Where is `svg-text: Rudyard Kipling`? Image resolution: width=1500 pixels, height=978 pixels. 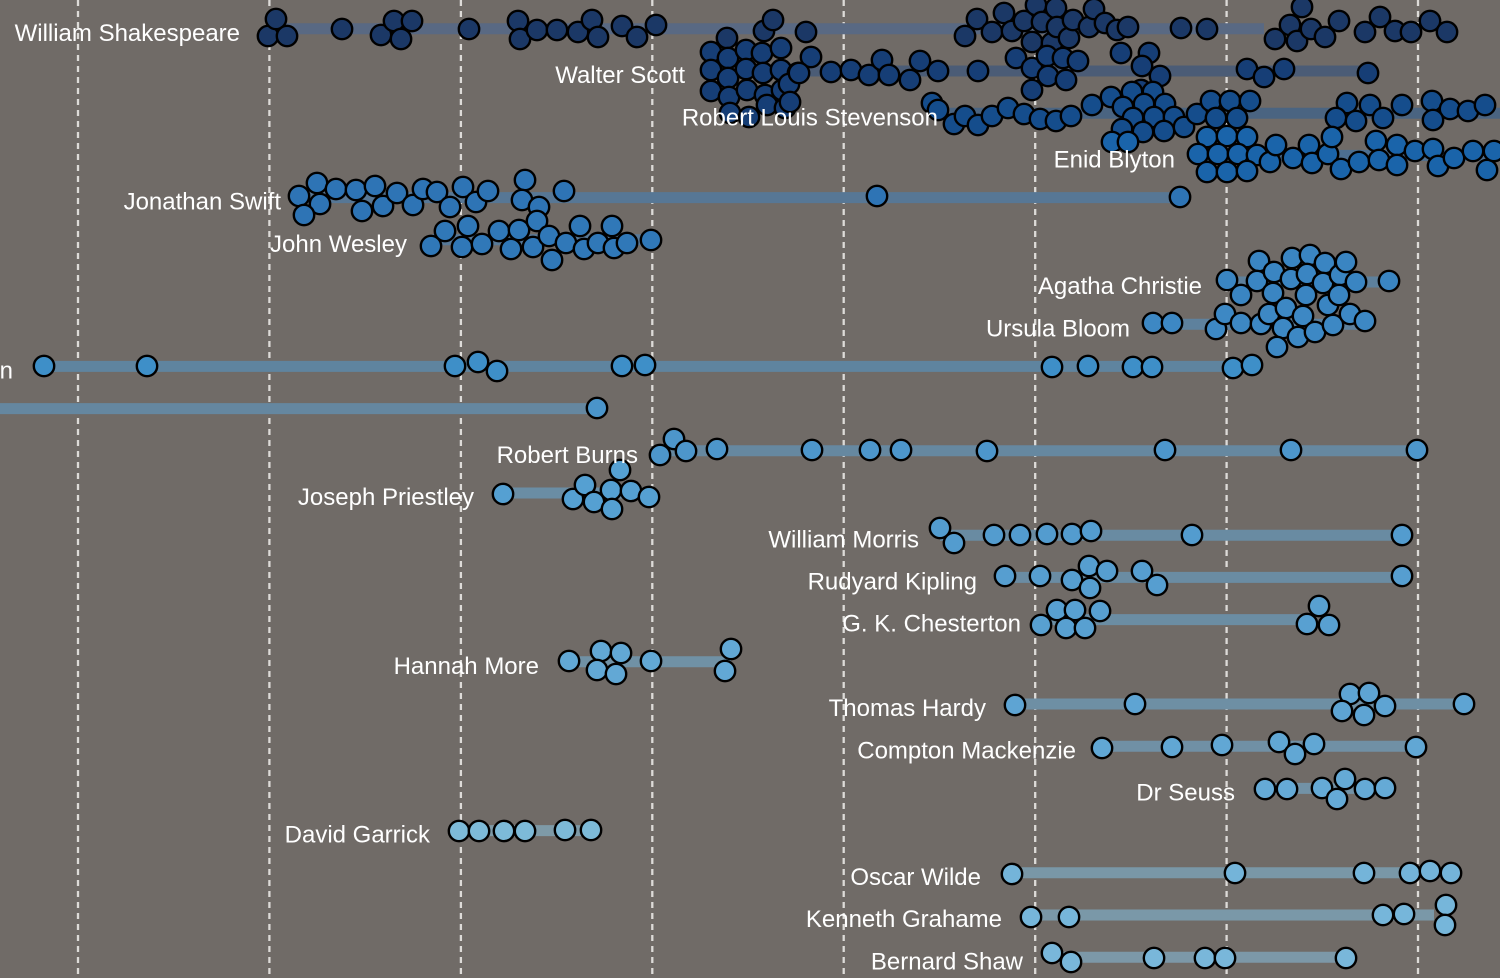
svg-text: Rudyard Kipling is located at coordinates (892, 582).